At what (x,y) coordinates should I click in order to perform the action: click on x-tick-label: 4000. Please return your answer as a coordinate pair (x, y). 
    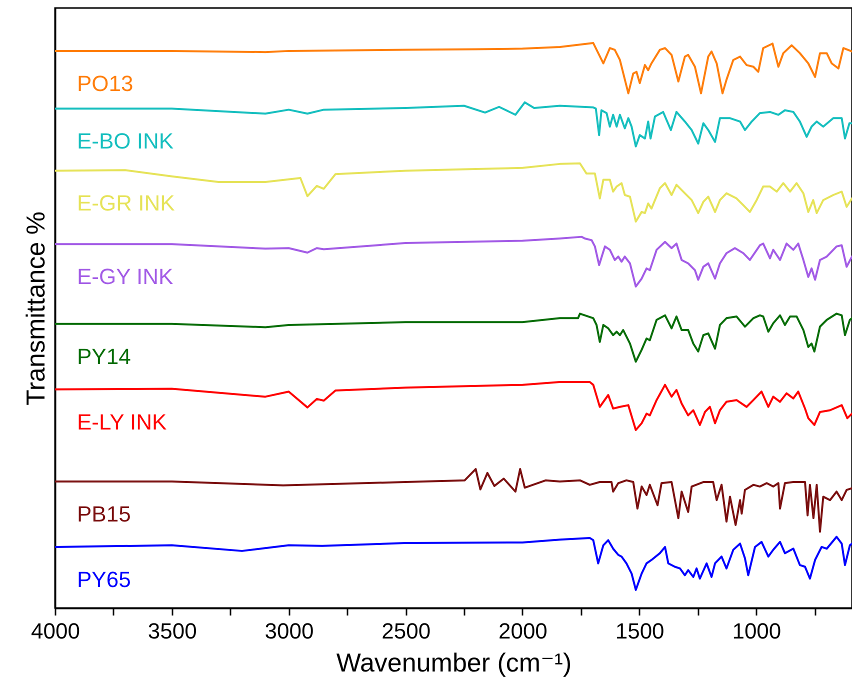
    Looking at the image, I should click on (55, 631).